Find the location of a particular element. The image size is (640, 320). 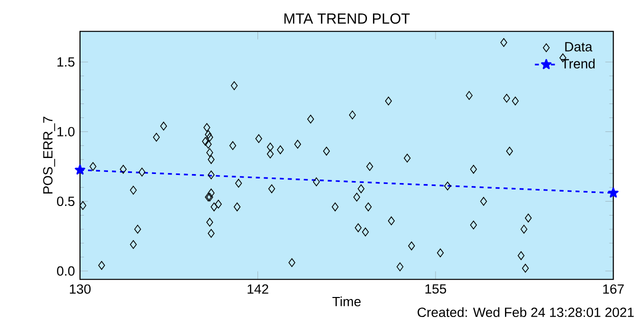

legend-label: Data is located at coordinates (578, 47).